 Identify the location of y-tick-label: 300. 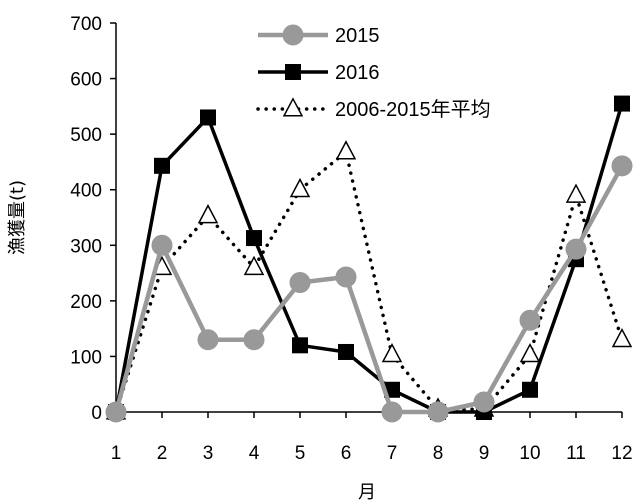
(86, 246).